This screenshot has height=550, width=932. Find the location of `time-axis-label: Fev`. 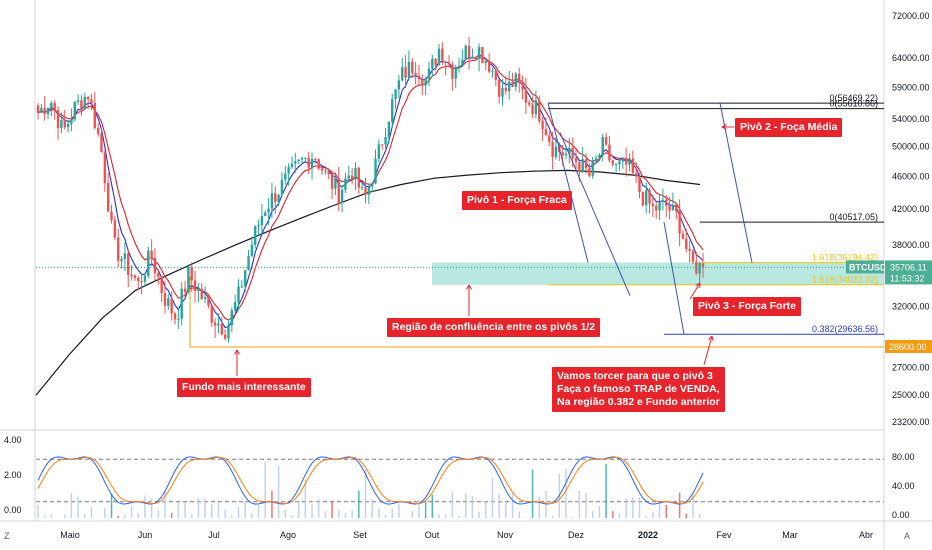

time-axis-label: Fev is located at coordinates (724, 535).